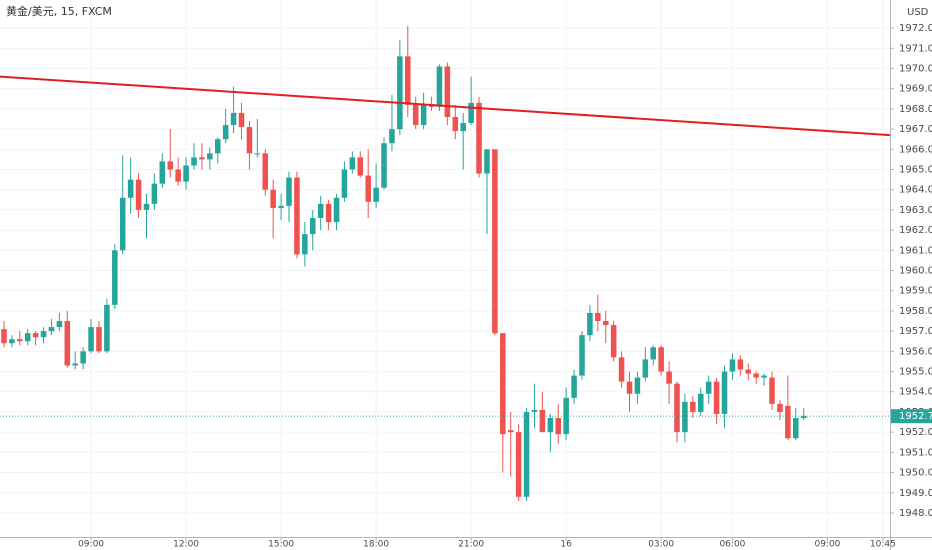  What do you see at coordinates (915, 351) in the screenshot?
I see `y-tick-label: 1956.00` at bounding box center [915, 351].